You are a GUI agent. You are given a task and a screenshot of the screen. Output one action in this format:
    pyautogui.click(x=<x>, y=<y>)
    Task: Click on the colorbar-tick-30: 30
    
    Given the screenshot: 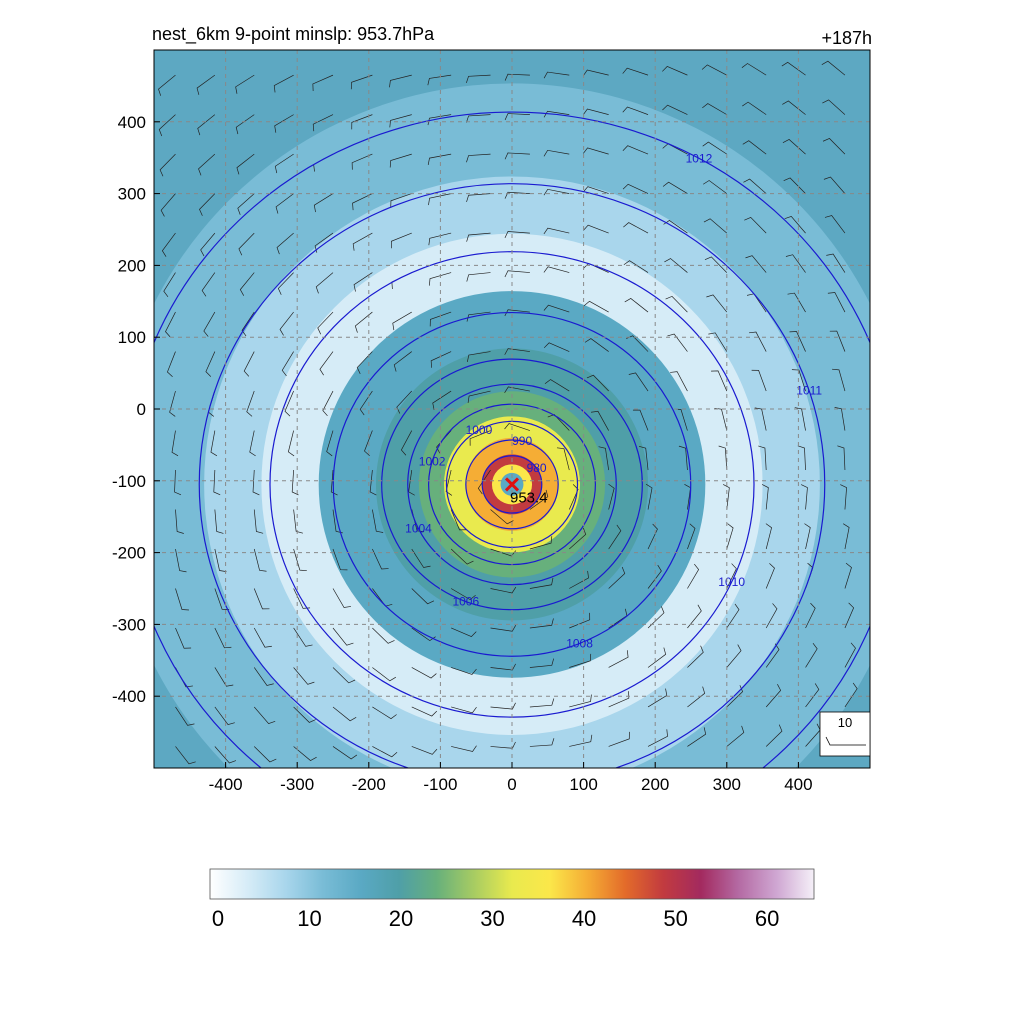 What is the action you would take?
    pyautogui.click(x=492, y=918)
    